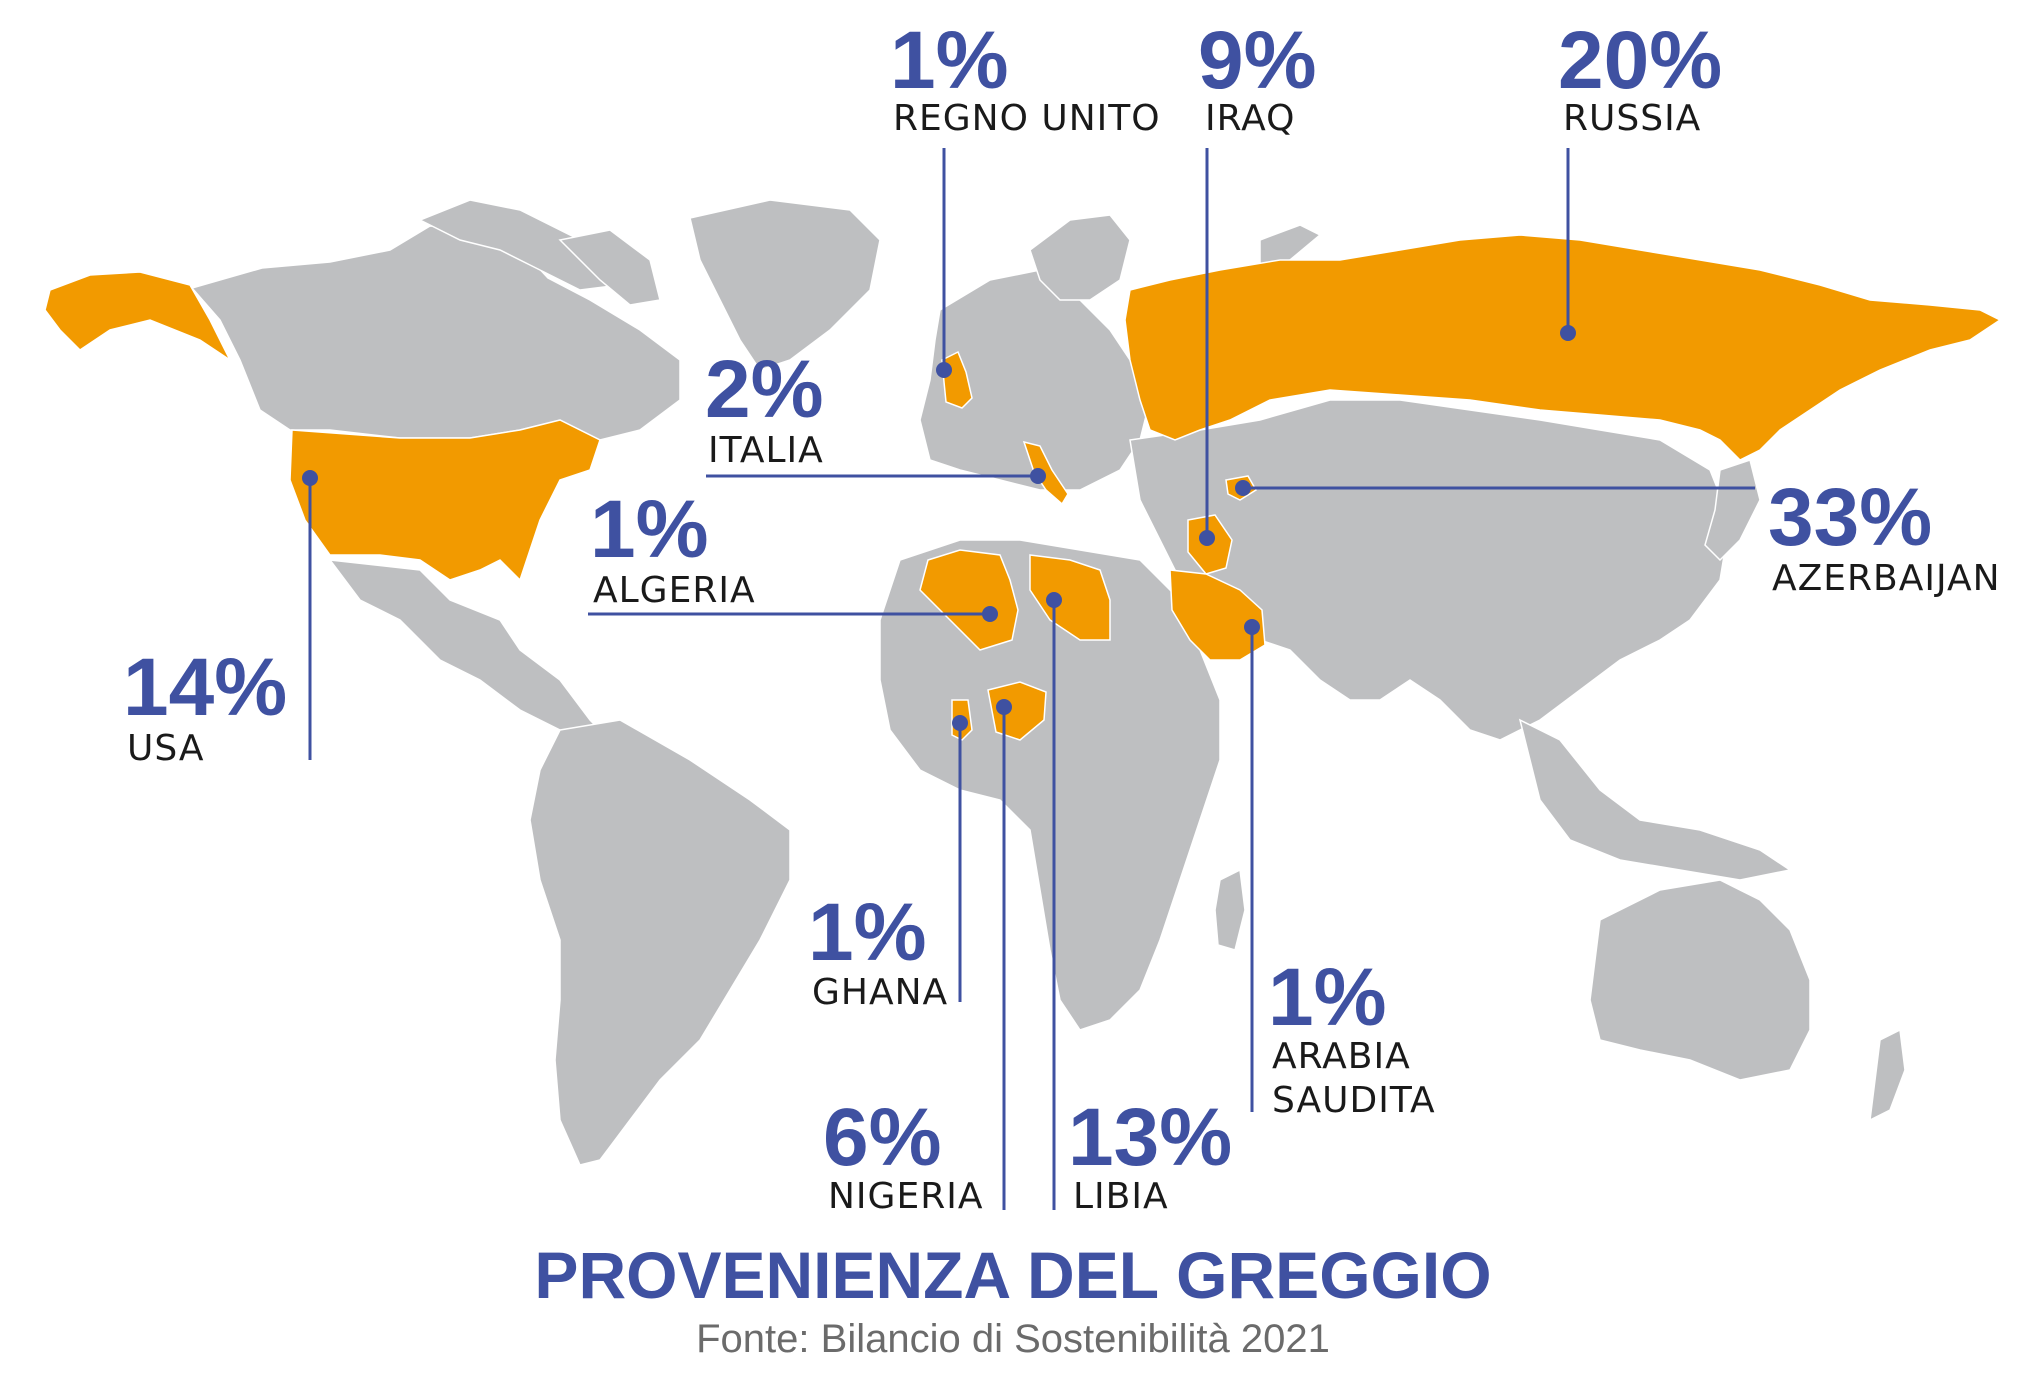  What do you see at coordinates (166, 748) in the screenshot?
I see `usa-name: USA` at bounding box center [166, 748].